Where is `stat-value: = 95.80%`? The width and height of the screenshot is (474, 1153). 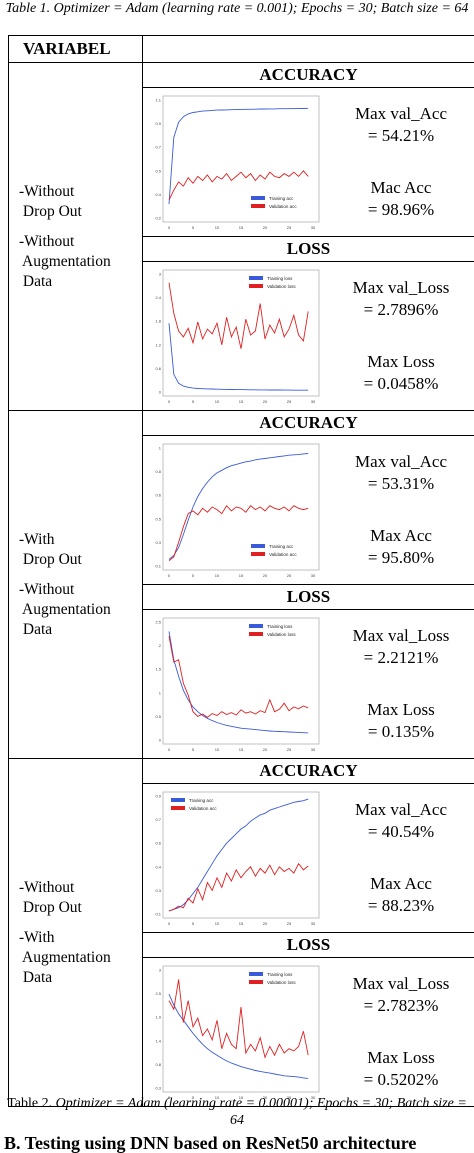 stat-value: = 95.80% is located at coordinates (401, 557).